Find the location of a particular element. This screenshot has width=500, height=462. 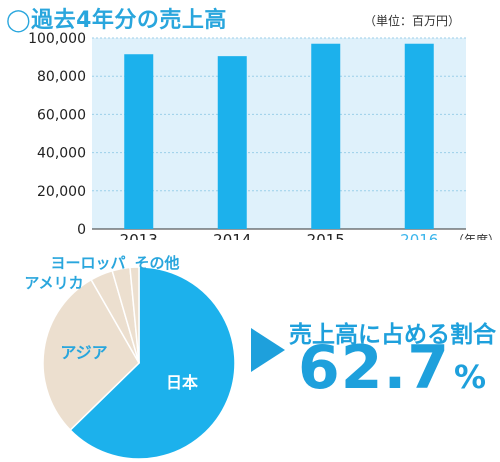

arrow-icon is located at coordinates (268, 350).